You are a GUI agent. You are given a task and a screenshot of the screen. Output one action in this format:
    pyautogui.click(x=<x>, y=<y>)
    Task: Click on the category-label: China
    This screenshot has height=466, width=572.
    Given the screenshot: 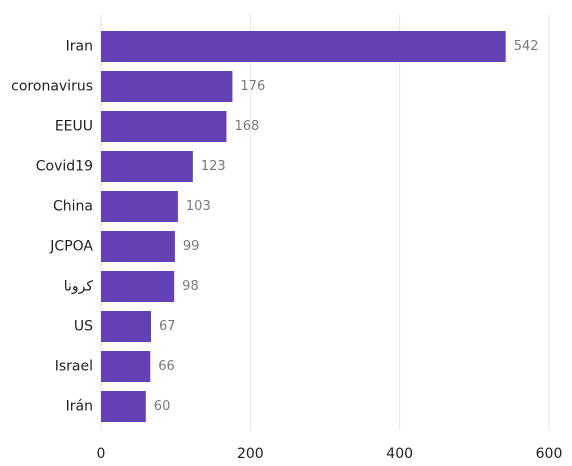 What is the action you would take?
    pyautogui.click(x=73, y=207)
    